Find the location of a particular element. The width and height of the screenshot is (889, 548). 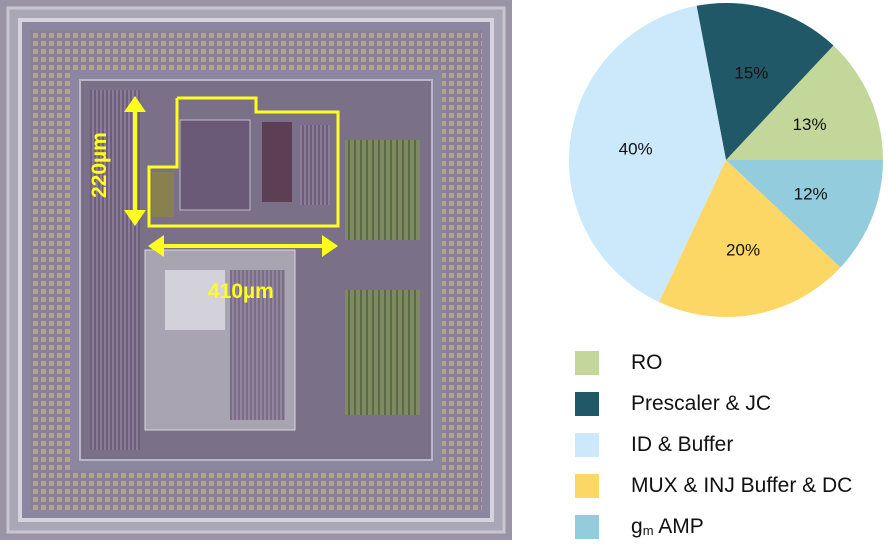

legend-label: RO is located at coordinates (647, 362).